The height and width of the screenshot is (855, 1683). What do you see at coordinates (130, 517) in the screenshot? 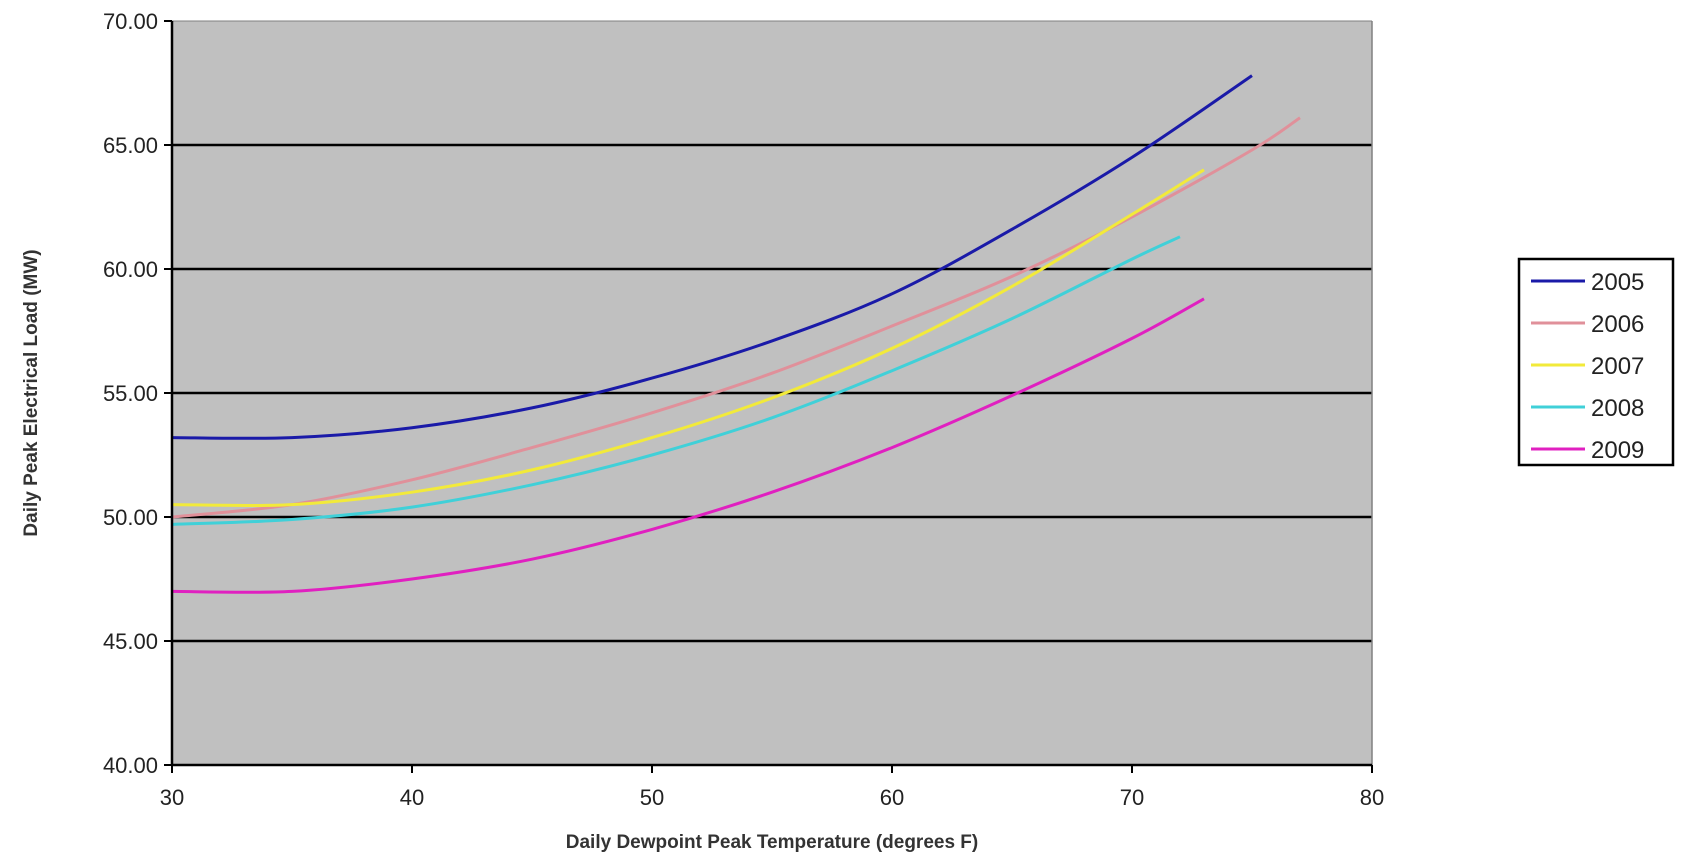
I see `y-tick-label: 50.00` at bounding box center [130, 517].